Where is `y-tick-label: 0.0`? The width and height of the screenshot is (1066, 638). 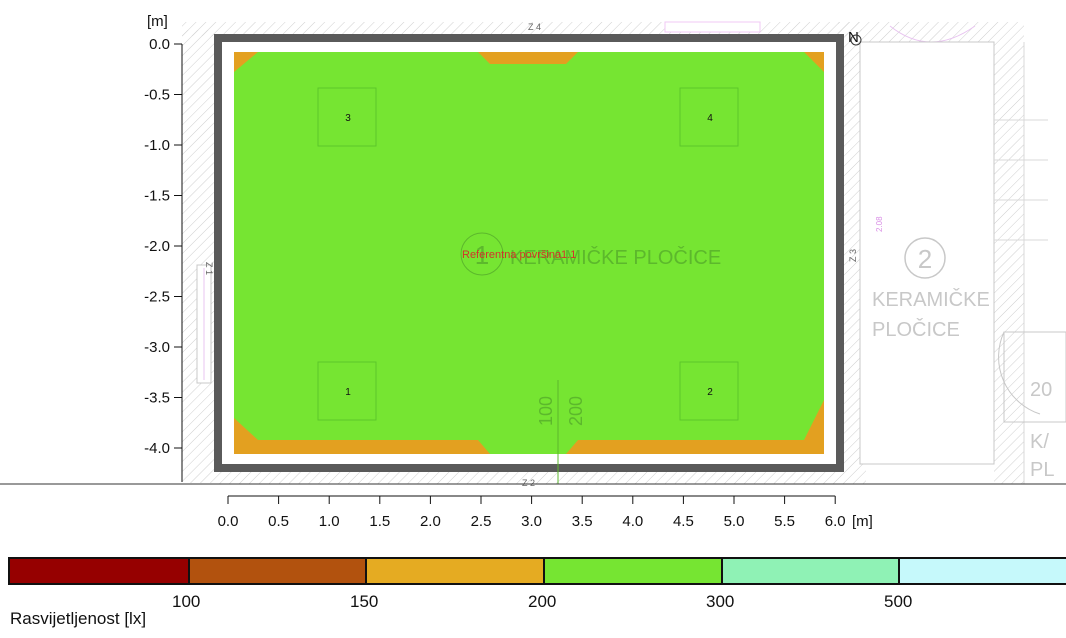 y-tick-label: 0.0 is located at coordinates (159, 44).